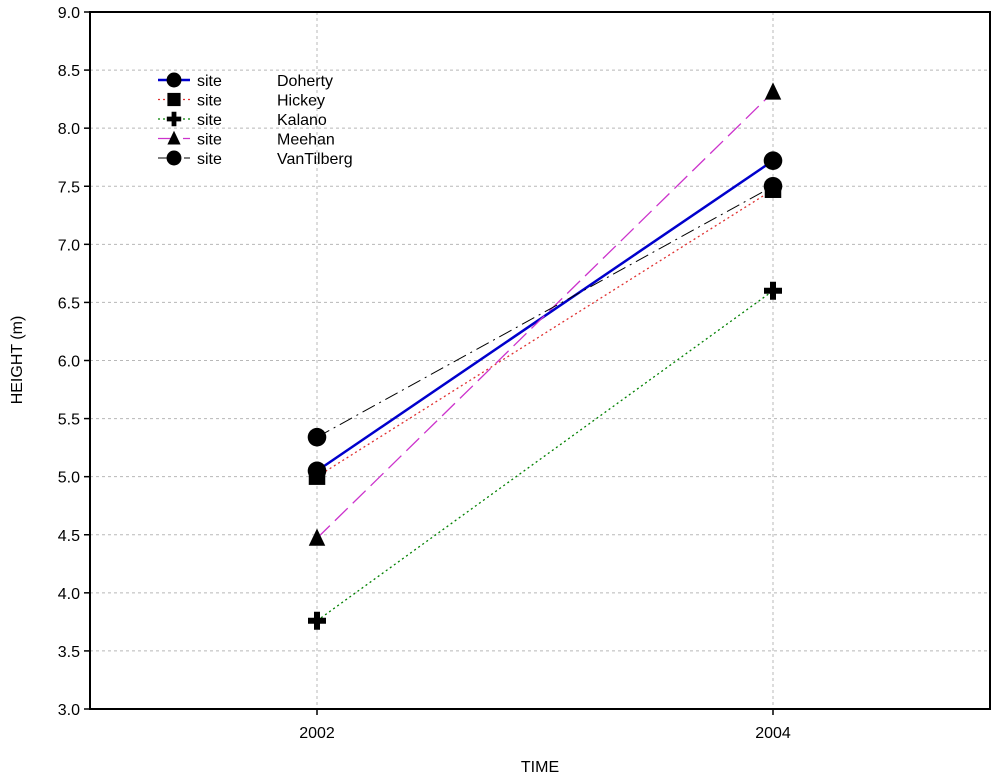 This screenshot has height=778, width=993. I want to click on legend-item-meehan: site Meehan, so click(246, 139).